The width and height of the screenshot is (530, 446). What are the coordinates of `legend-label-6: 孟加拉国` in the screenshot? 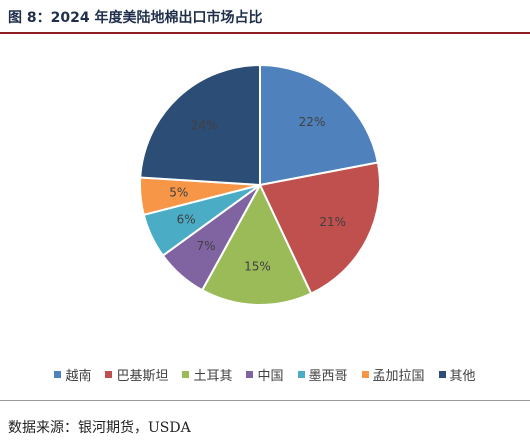 It's located at (398, 376).